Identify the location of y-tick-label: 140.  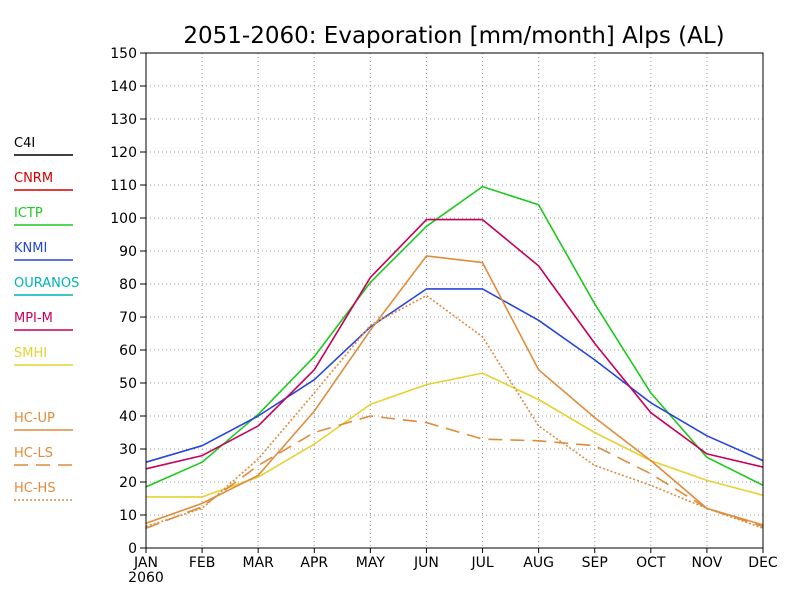
(123, 87).